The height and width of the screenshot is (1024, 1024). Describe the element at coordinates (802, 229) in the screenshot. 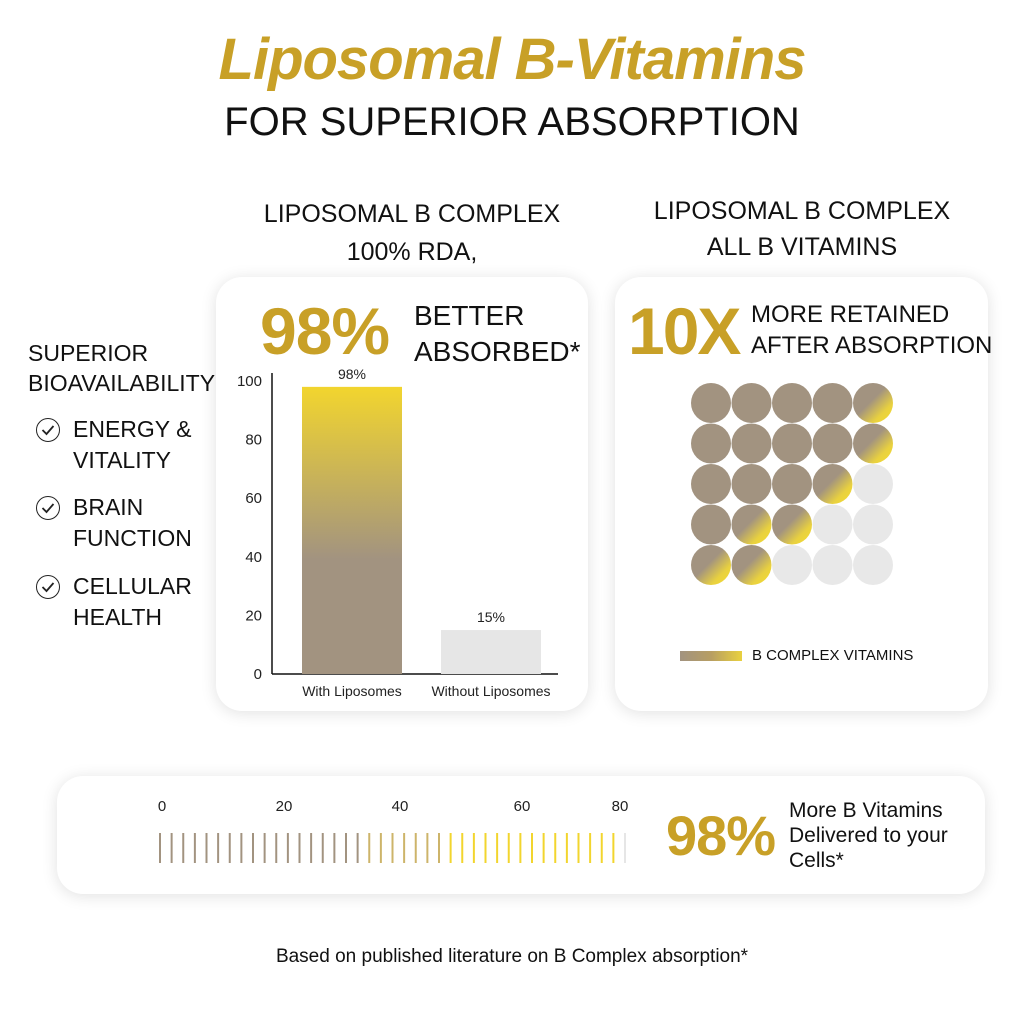

I see `right-panel-heading: LIPOSOMAL B COMPLEX ALL B VITAMINS` at that location.